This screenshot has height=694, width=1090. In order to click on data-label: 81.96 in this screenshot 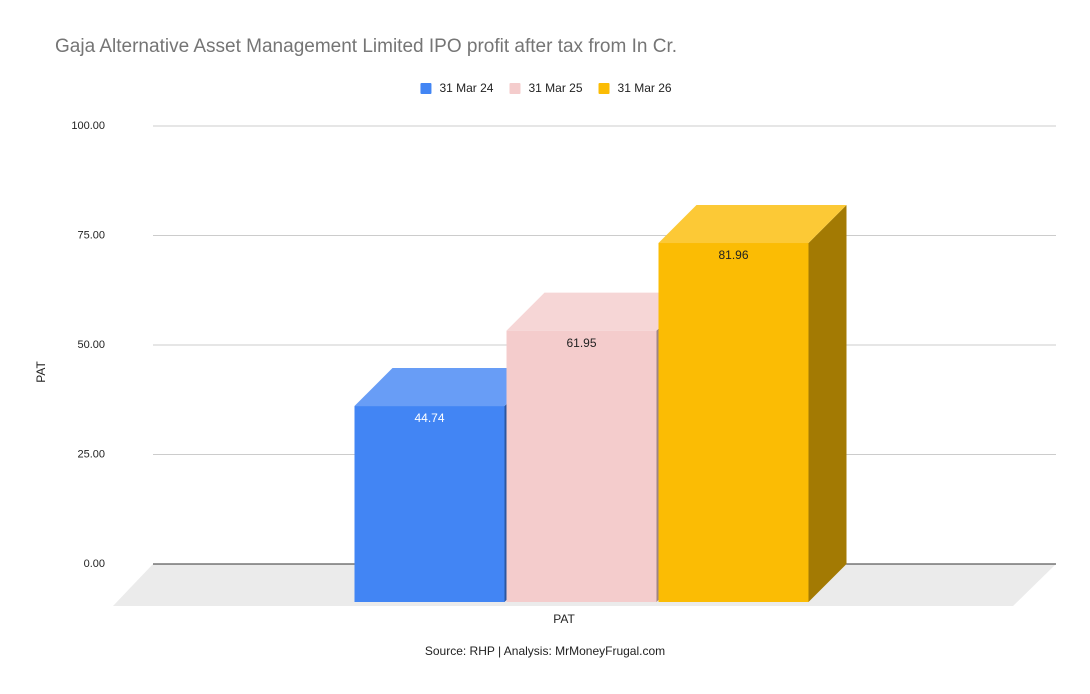, I will do `click(733, 255)`.